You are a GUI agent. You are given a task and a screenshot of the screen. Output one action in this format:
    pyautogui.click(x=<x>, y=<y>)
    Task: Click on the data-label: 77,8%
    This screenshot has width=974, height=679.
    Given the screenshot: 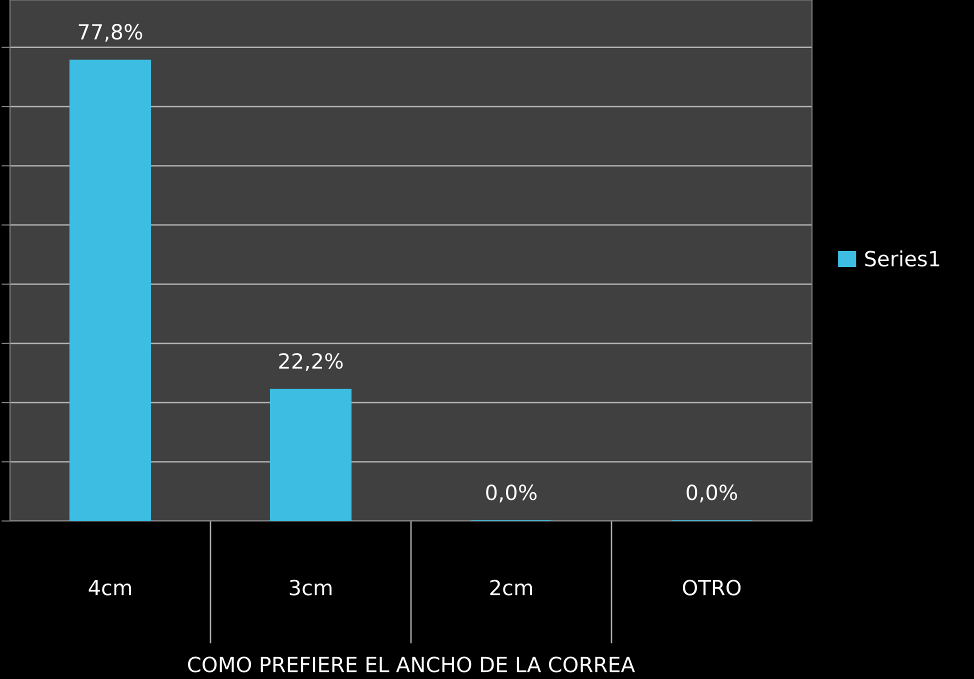 What is the action you would take?
    pyautogui.click(x=110, y=33)
    